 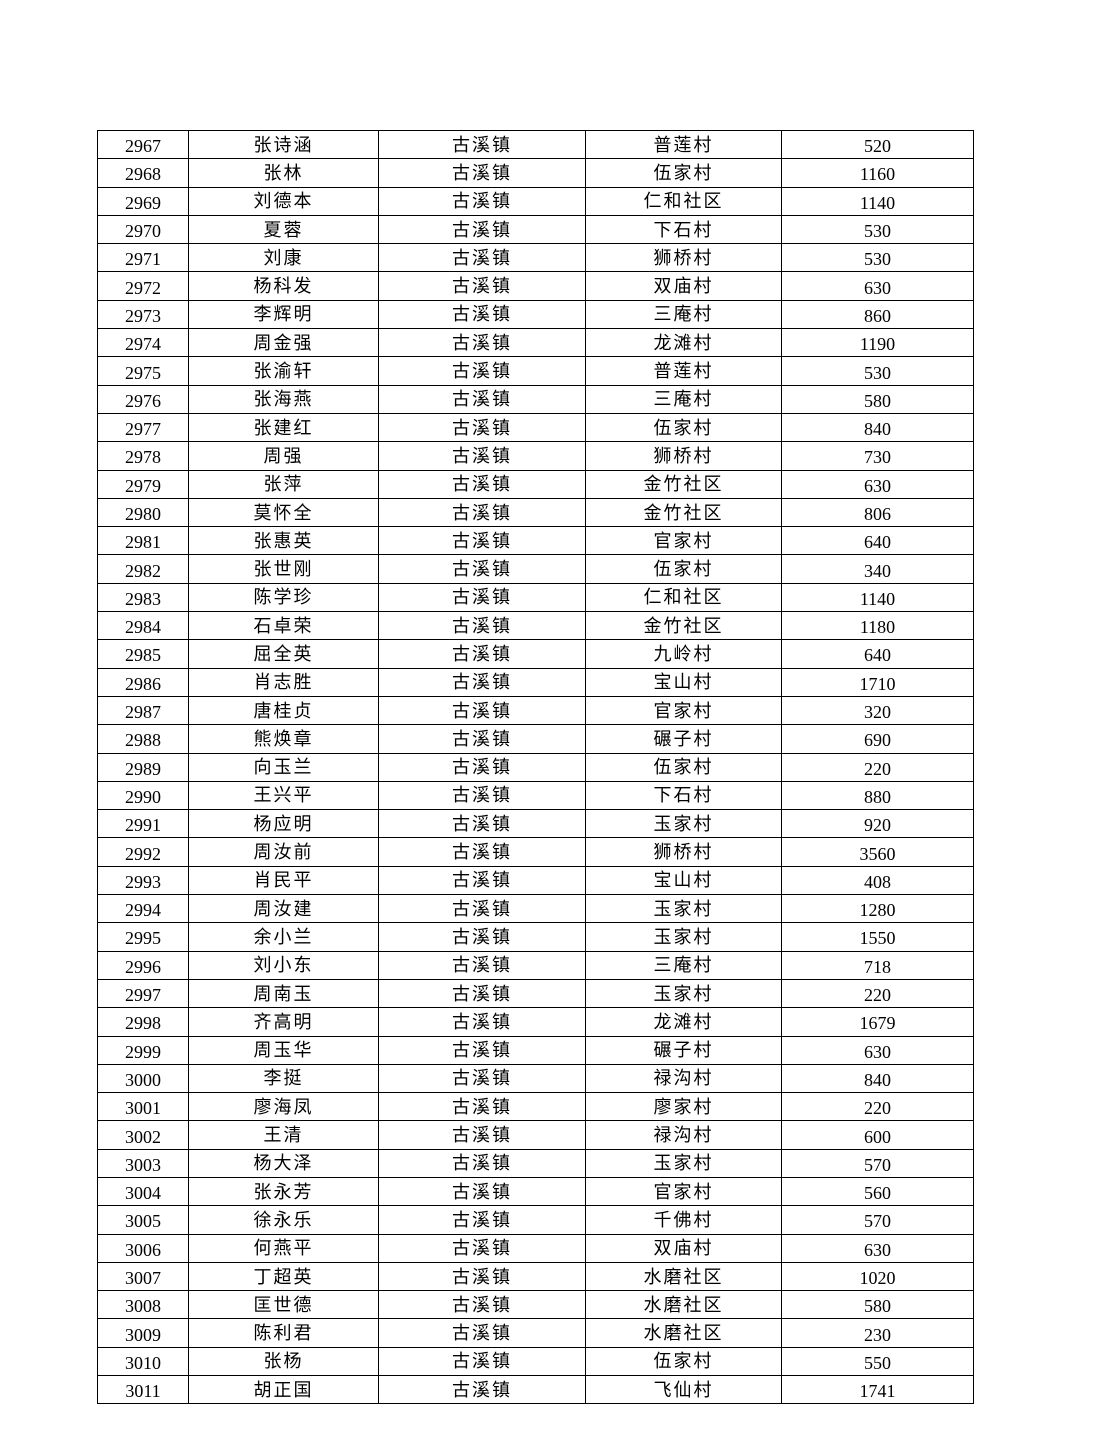 I want to click on index-cell: 2993, so click(x=143, y=880).